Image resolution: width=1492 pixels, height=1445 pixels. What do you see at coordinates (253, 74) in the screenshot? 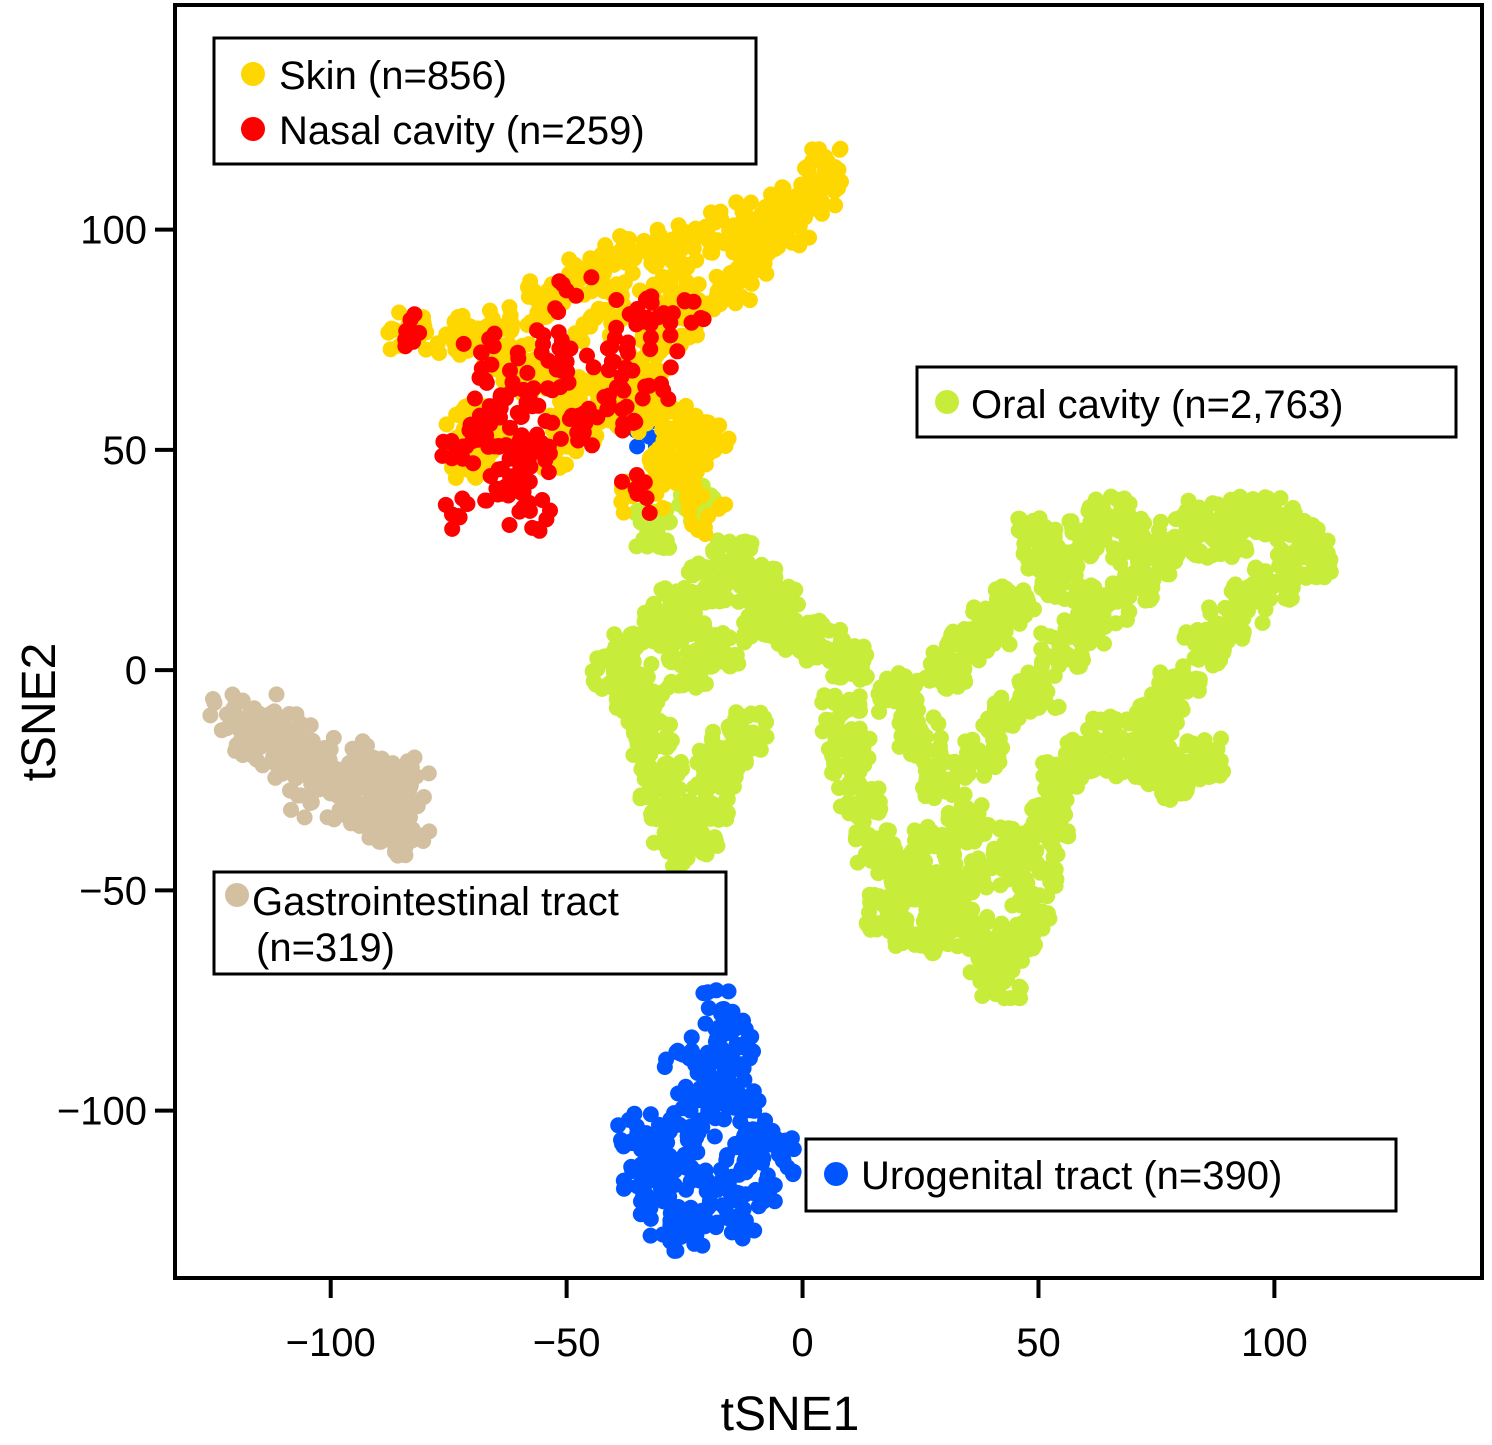
I see `legend-marker-skin` at bounding box center [253, 74].